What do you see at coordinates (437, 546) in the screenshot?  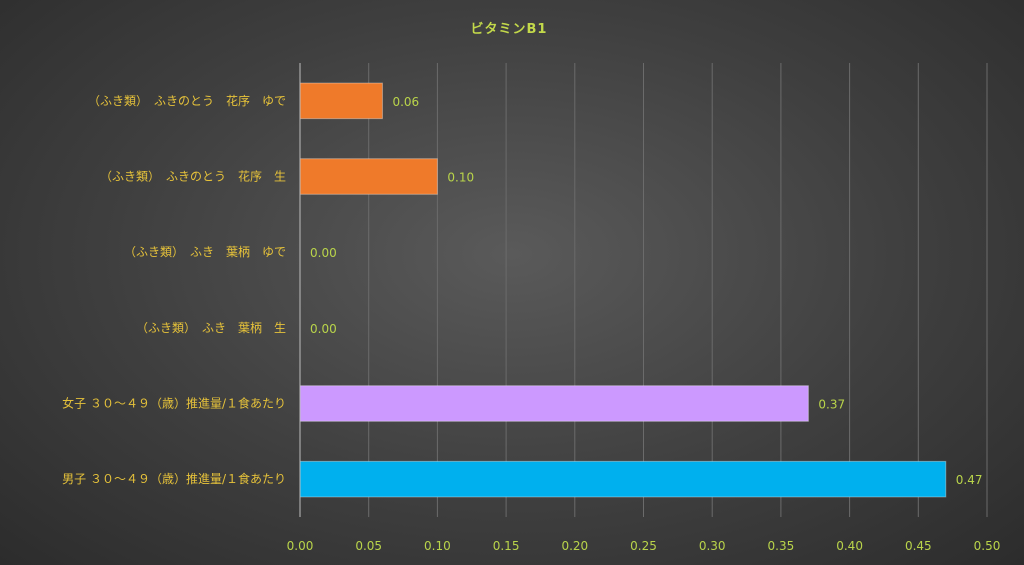 I see `x-tick-label: 0.10` at bounding box center [437, 546].